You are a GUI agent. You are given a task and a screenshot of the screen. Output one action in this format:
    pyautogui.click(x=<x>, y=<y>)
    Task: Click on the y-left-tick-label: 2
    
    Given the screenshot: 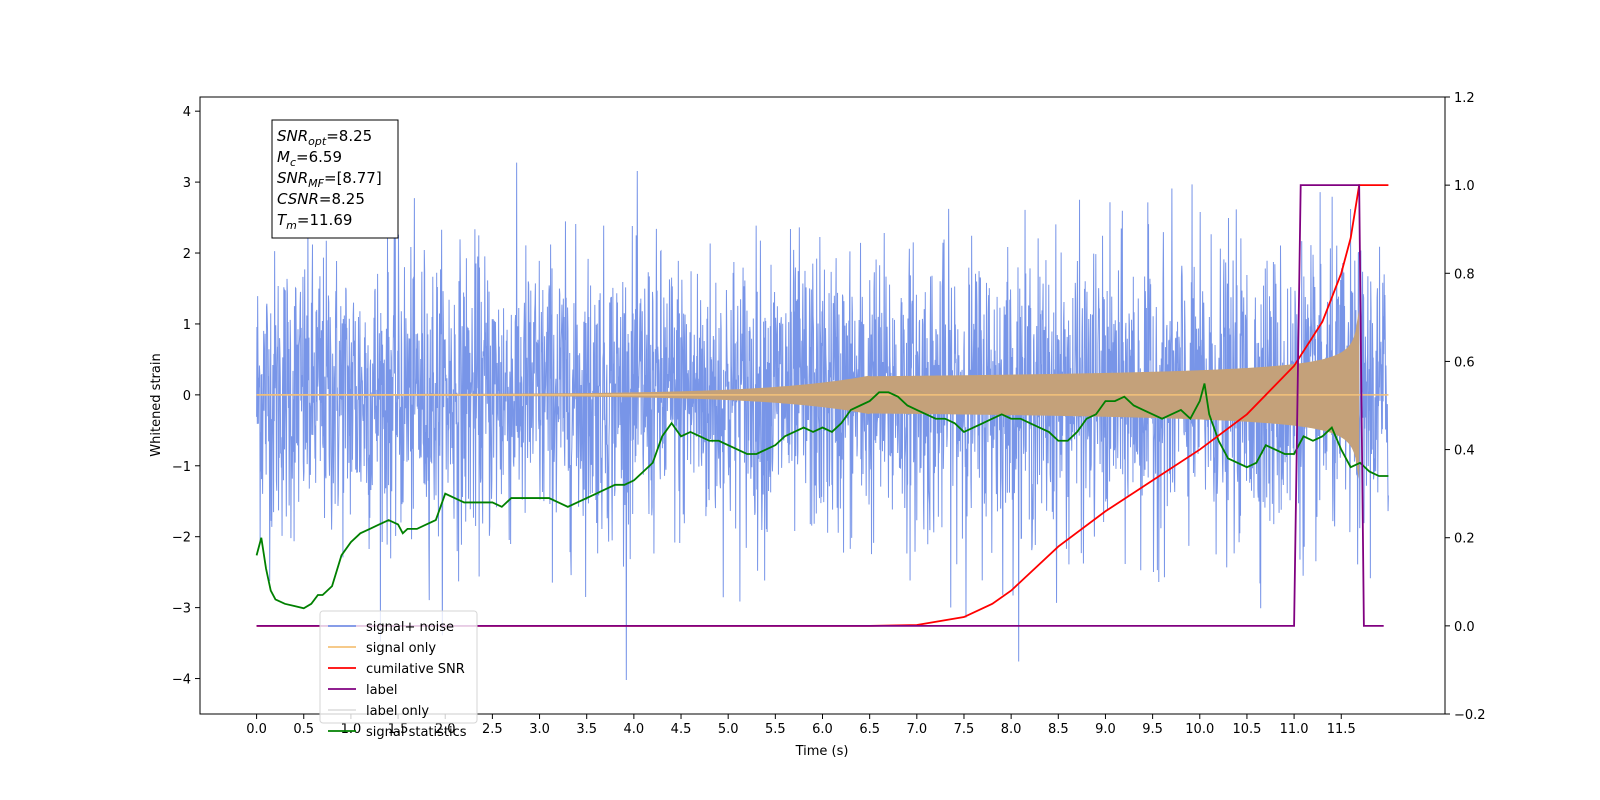 What is the action you would take?
    pyautogui.click(x=187, y=254)
    